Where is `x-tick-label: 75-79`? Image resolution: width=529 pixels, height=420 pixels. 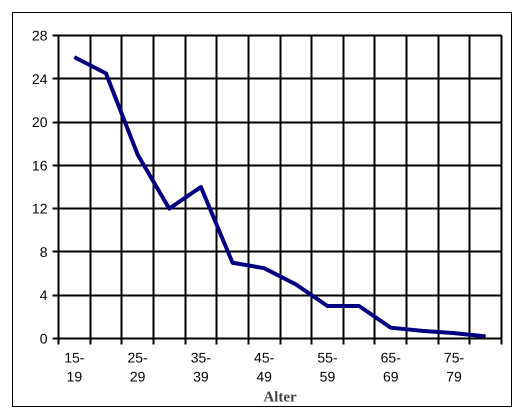
x-tick-label: 75-79 is located at coordinates (454, 367).